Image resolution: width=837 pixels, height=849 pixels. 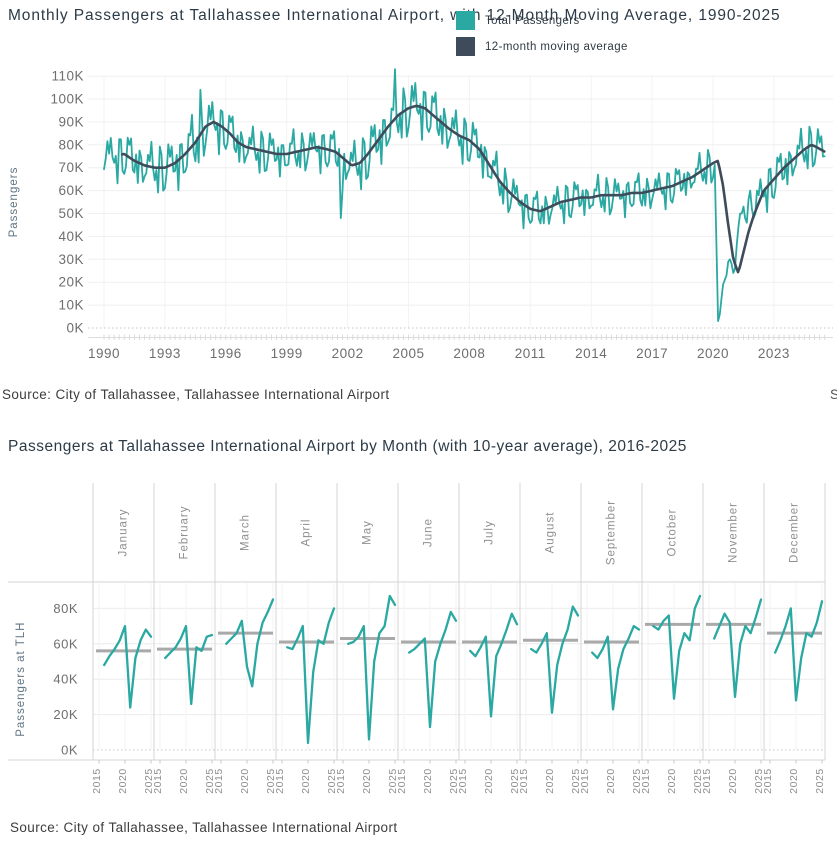 What do you see at coordinates (465, 20) in the screenshot?
I see `legend-swatch-total-passengers` at bounding box center [465, 20].